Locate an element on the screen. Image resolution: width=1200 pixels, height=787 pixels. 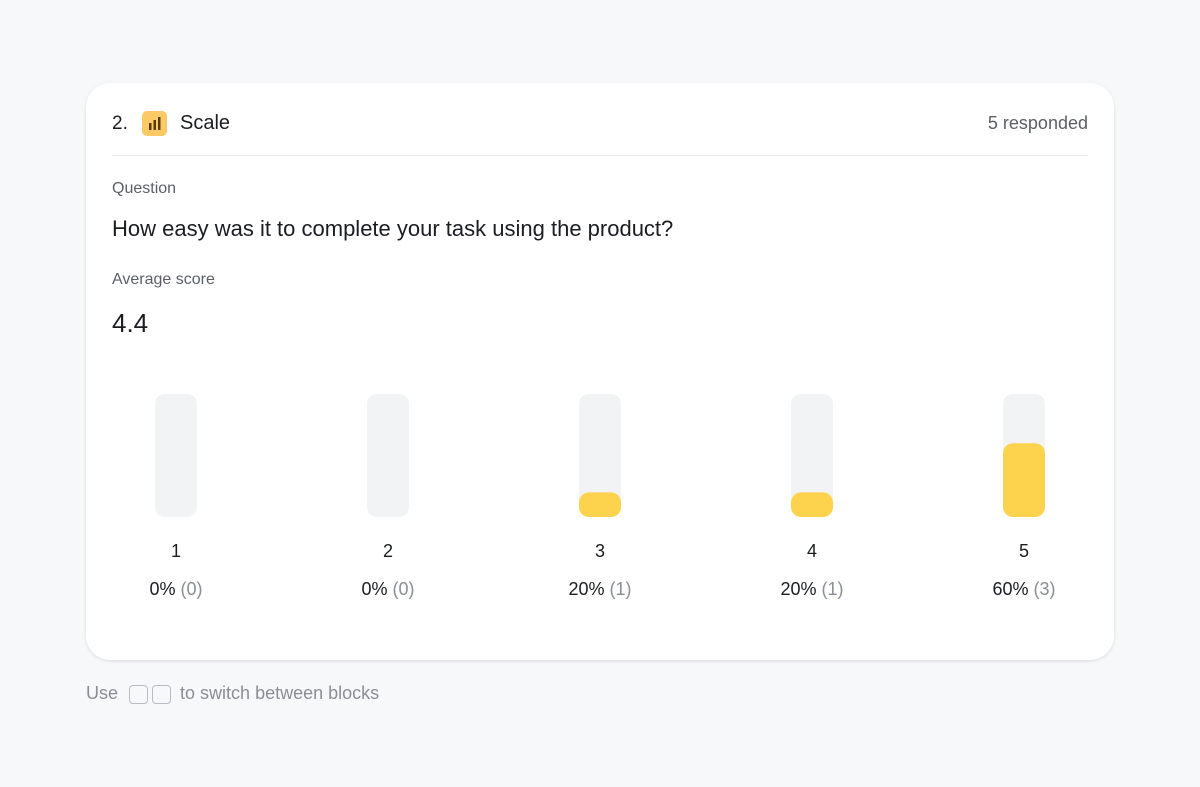
divider is located at coordinates (600, 155).